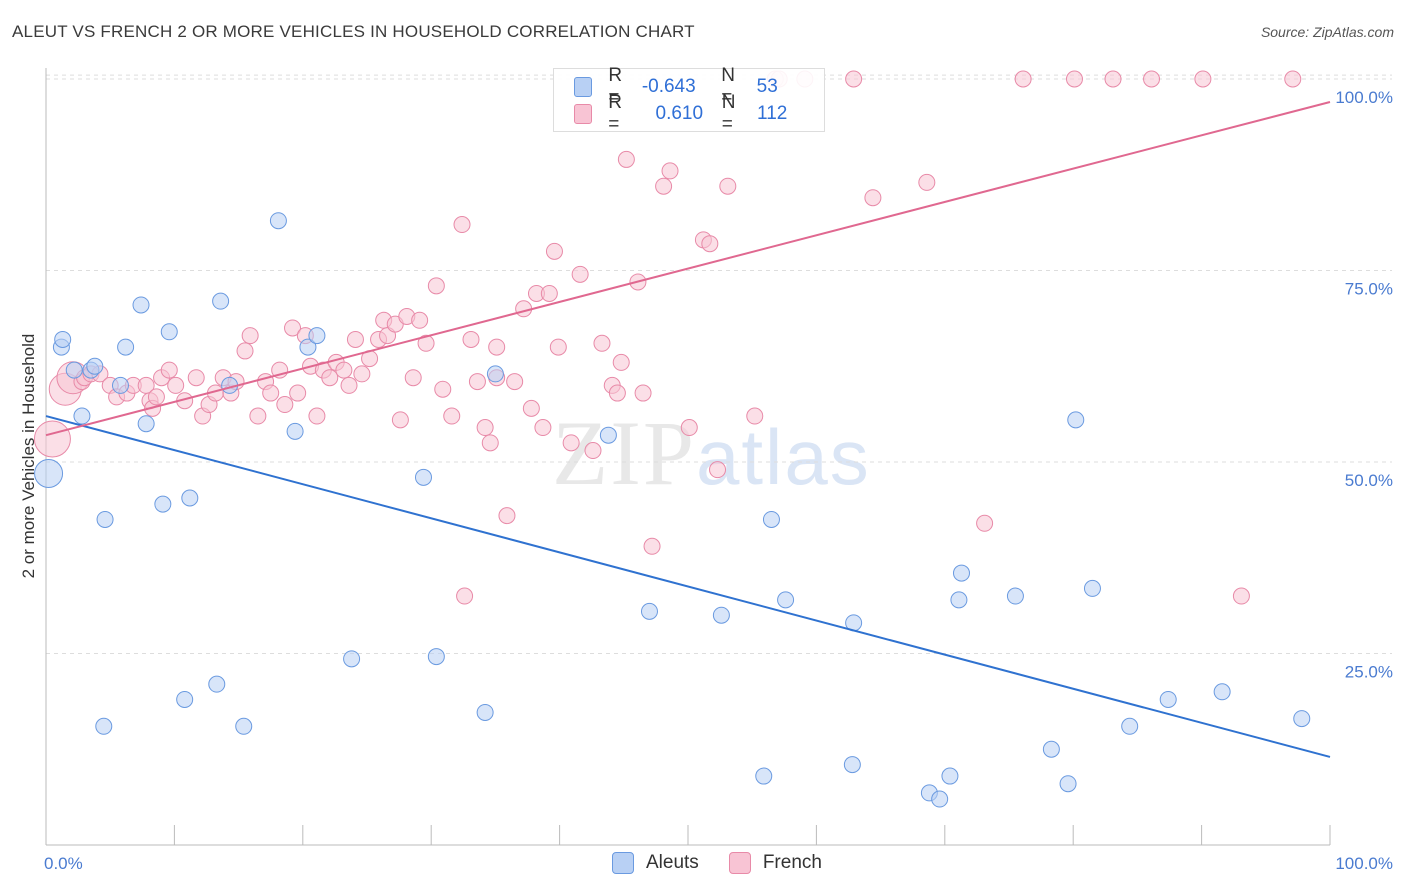 This screenshot has height=892, width=1406. I want to click on y-axis-label: 2 or more Vehicles in Household, so click(28, 456).